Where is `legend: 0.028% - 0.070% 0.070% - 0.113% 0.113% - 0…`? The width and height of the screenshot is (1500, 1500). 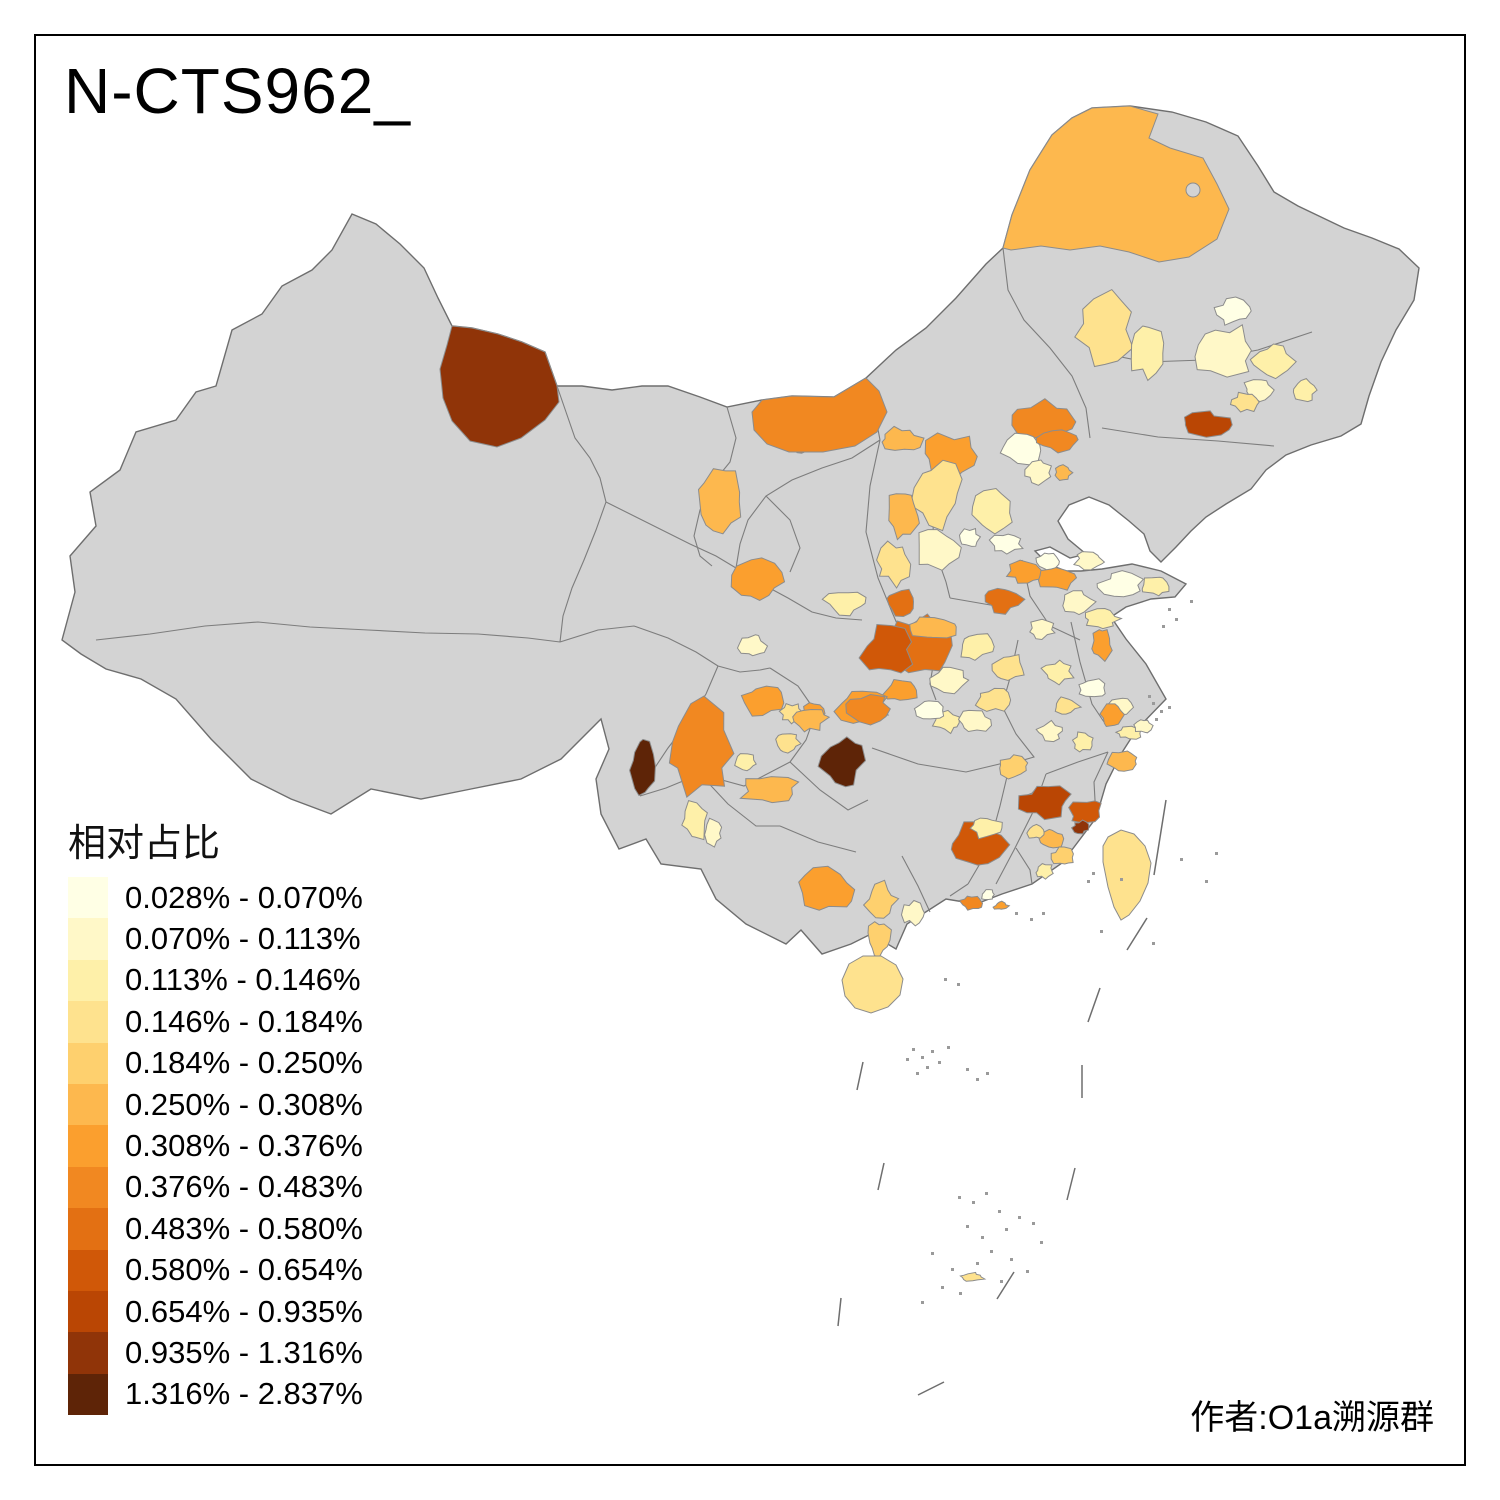
legend: 0.028% - 0.070% 0.070% - 0.113% 0.113% - 0… is located at coordinates (215, 1146).